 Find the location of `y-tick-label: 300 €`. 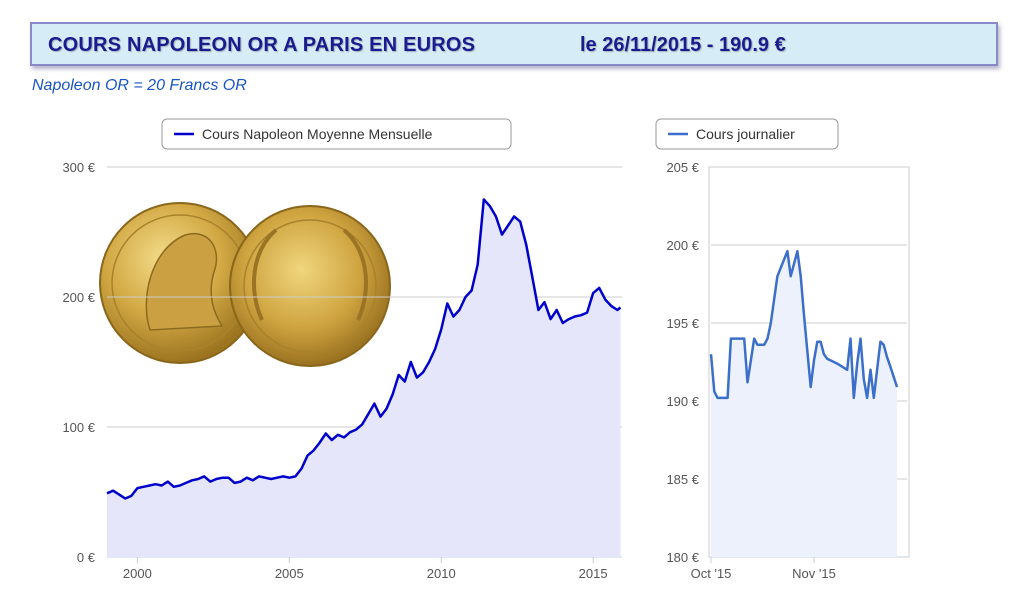

y-tick-label: 300 € is located at coordinates (78, 167).